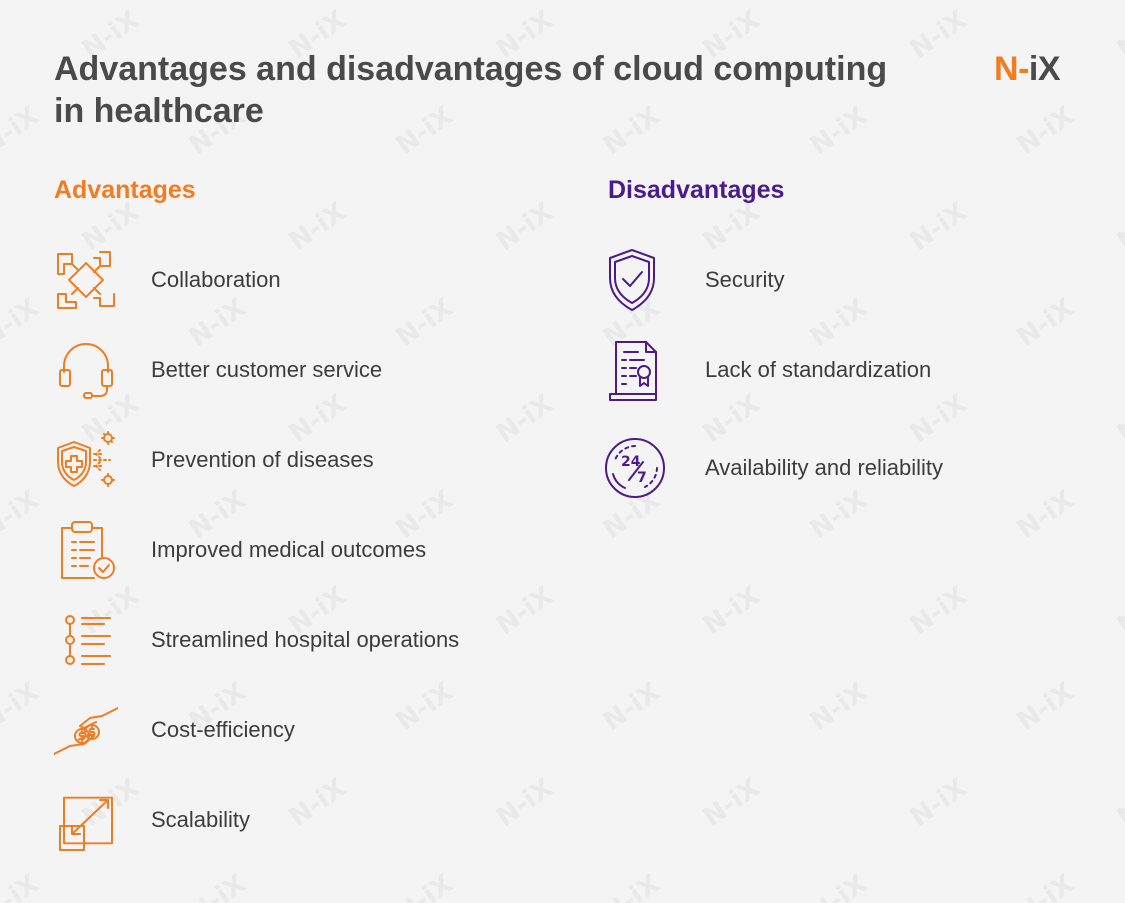 The width and height of the screenshot is (1125, 903). I want to click on disadvantage-item-security: Security, so click(696, 280).